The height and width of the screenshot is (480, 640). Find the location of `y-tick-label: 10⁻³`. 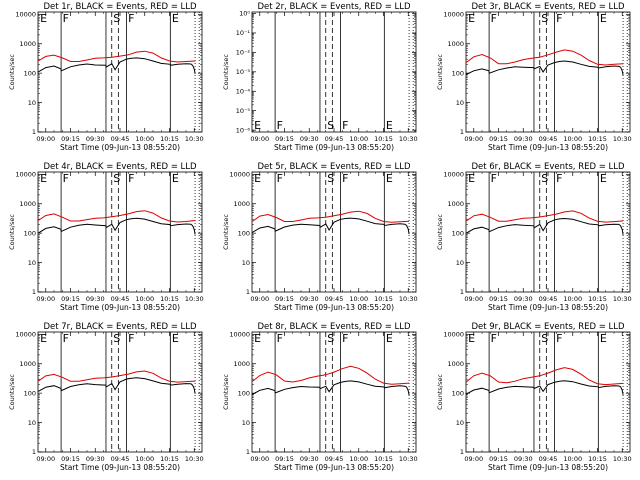

y-tick-label: 10⁻³ is located at coordinates (243, 72).